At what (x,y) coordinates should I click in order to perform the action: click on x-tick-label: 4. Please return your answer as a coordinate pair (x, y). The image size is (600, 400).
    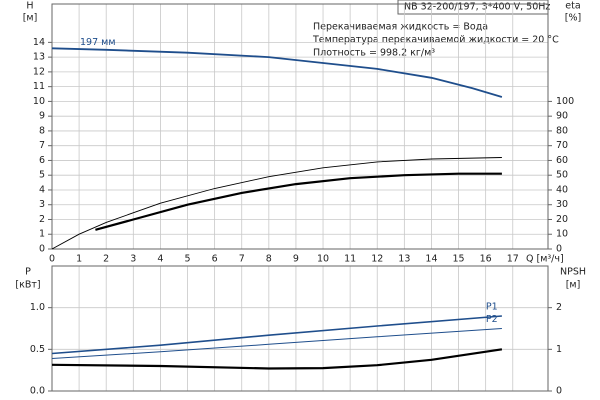
    Looking at the image, I should click on (160, 259).